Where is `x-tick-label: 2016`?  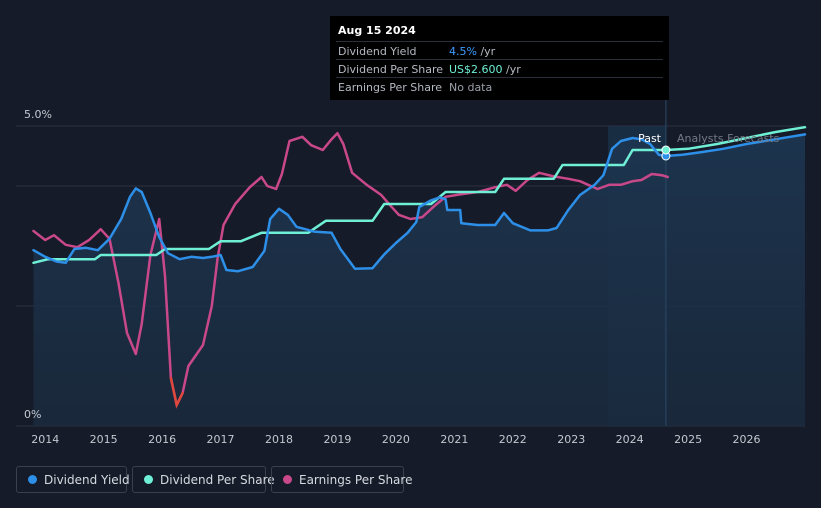
x-tick-label: 2016 is located at coordinates (162, 439).